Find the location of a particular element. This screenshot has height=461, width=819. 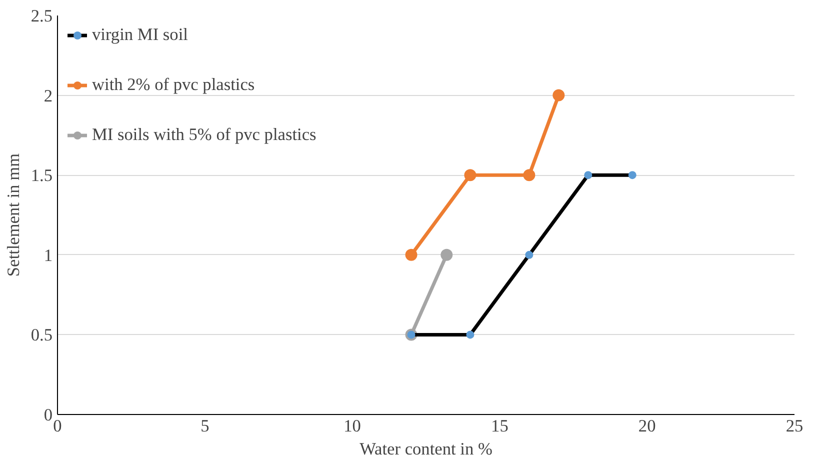

y-tick-label: 1.5 is located at coordinates (41, 176).